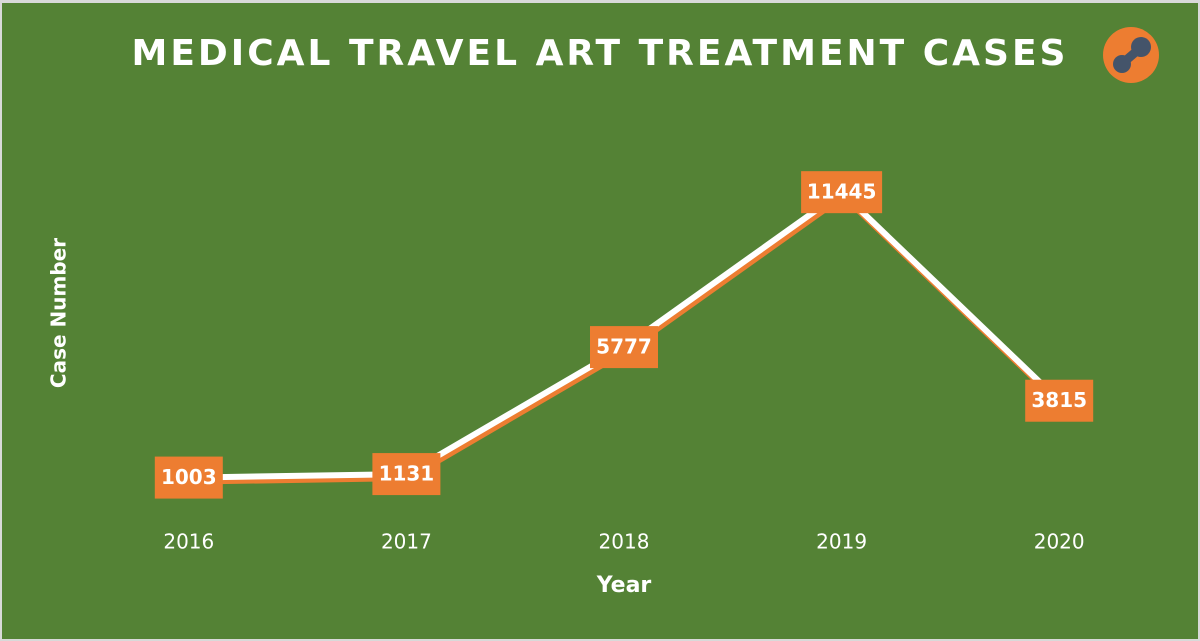 The height and width of the screenshot is (641, 1200). I want to click on x-axis-label: Year, so click(624, 585).